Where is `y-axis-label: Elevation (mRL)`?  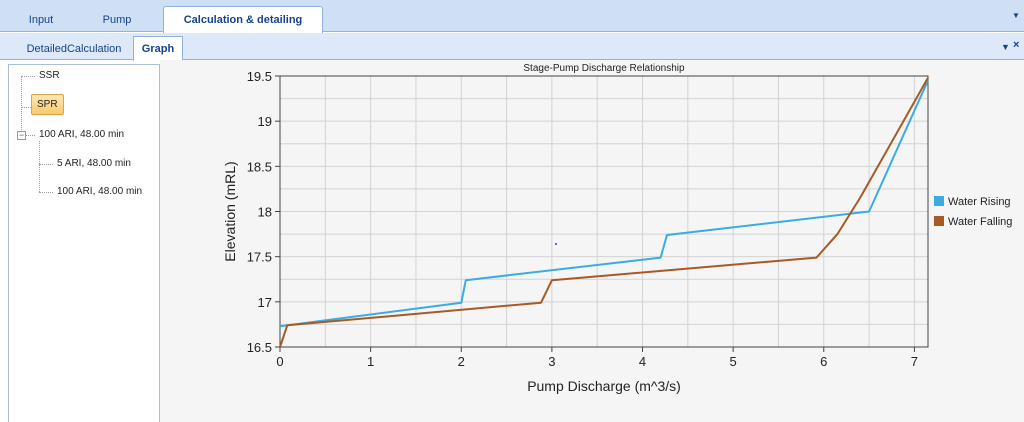
y-axis-label: Elevation (mRL) is located at coordinates (230, 211).